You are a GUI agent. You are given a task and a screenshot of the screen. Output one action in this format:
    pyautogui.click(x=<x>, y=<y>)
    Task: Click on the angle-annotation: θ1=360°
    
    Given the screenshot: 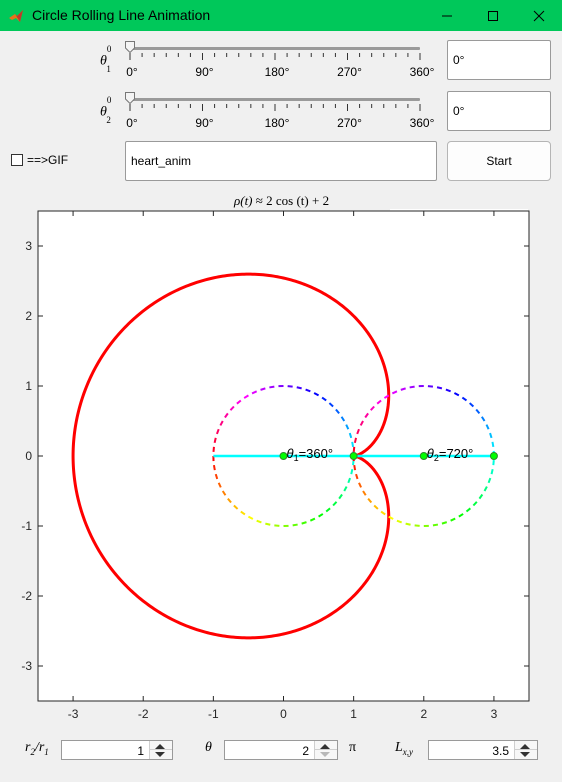 What is the action you would take?
    pyautogui.click(x=310, y=454)
    